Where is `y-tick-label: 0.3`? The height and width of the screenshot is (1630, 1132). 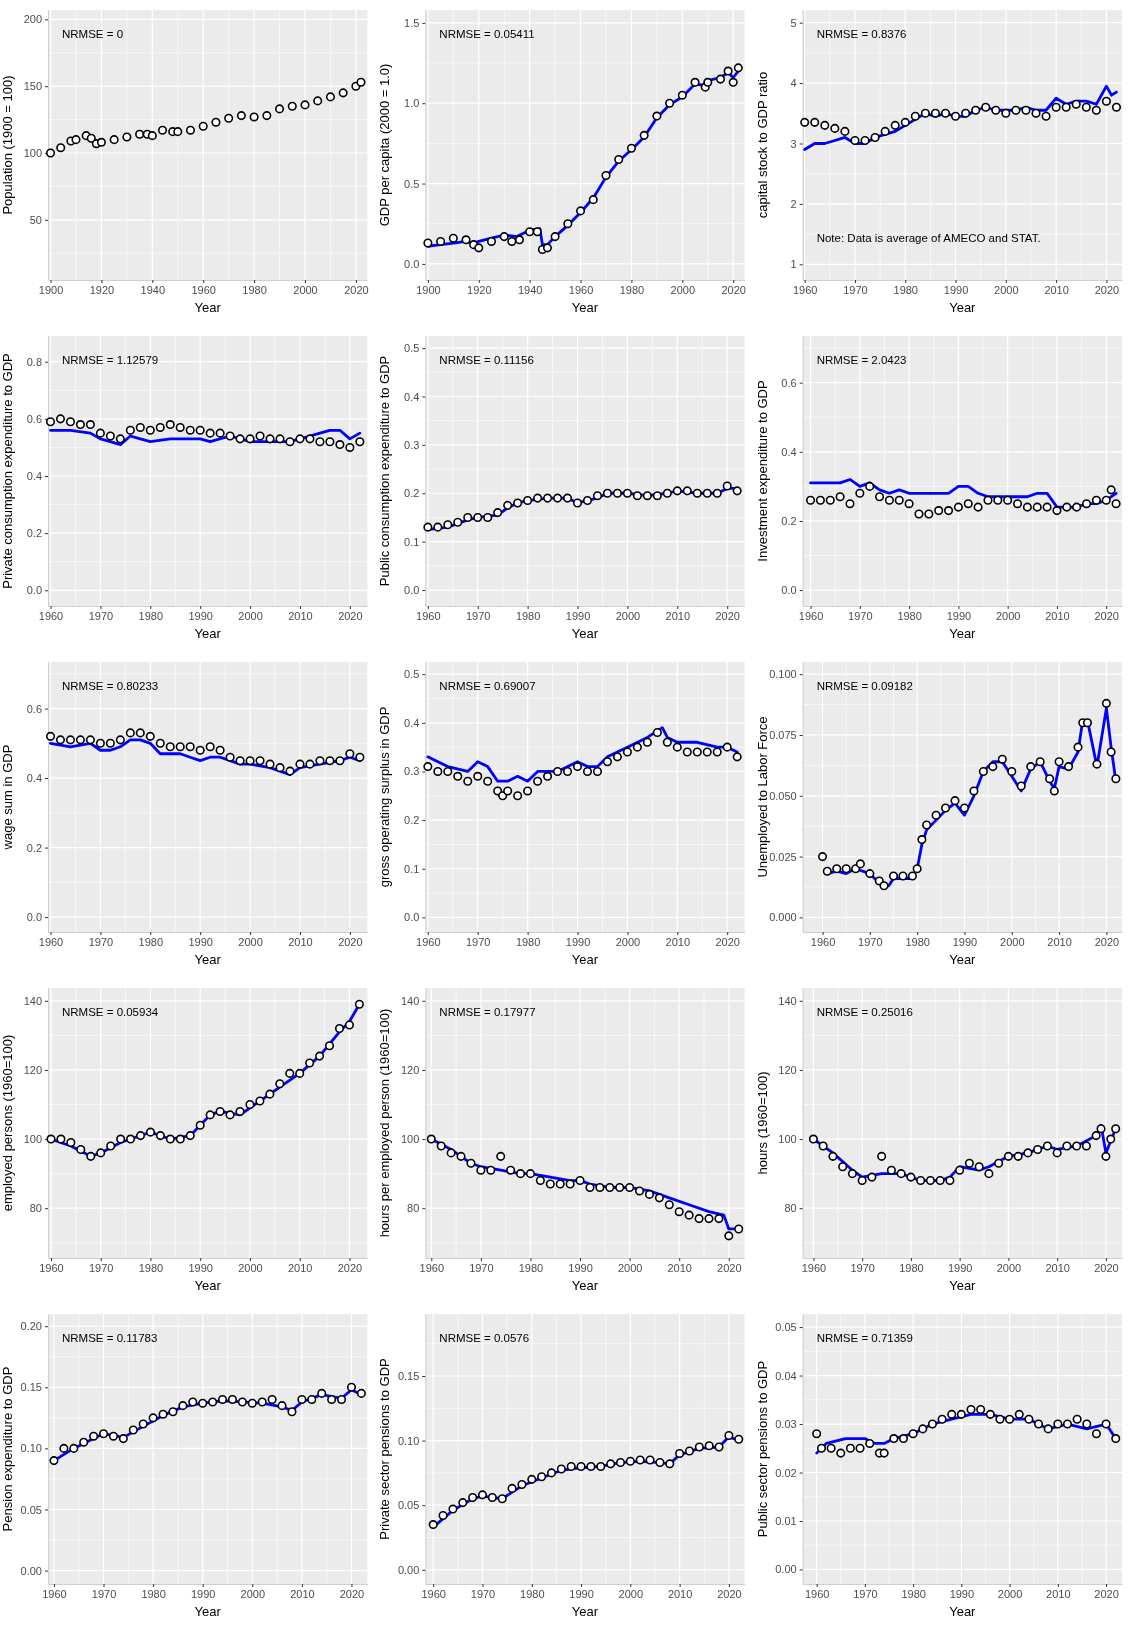
y-tick-label: 0.3 is located at coordinates (412, 771).